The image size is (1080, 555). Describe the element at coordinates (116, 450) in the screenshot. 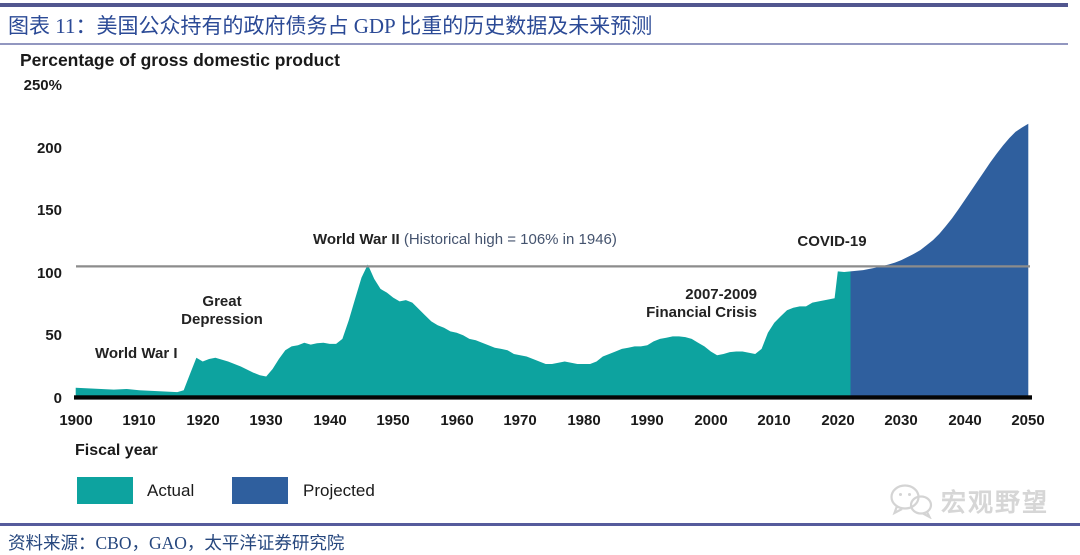

I see `x-axis-title: Fiscal year` at that location.